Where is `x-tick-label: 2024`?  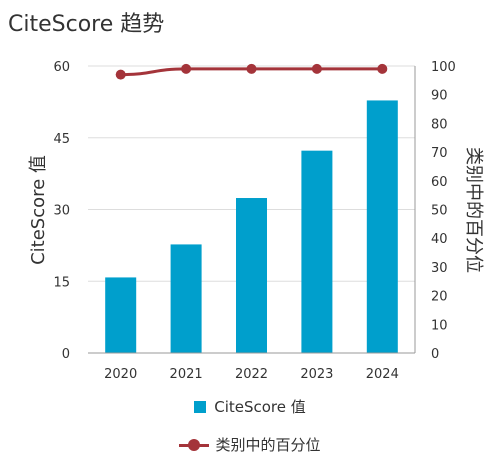
x-tick-label: 2024 is located at coordinates (382, 374).